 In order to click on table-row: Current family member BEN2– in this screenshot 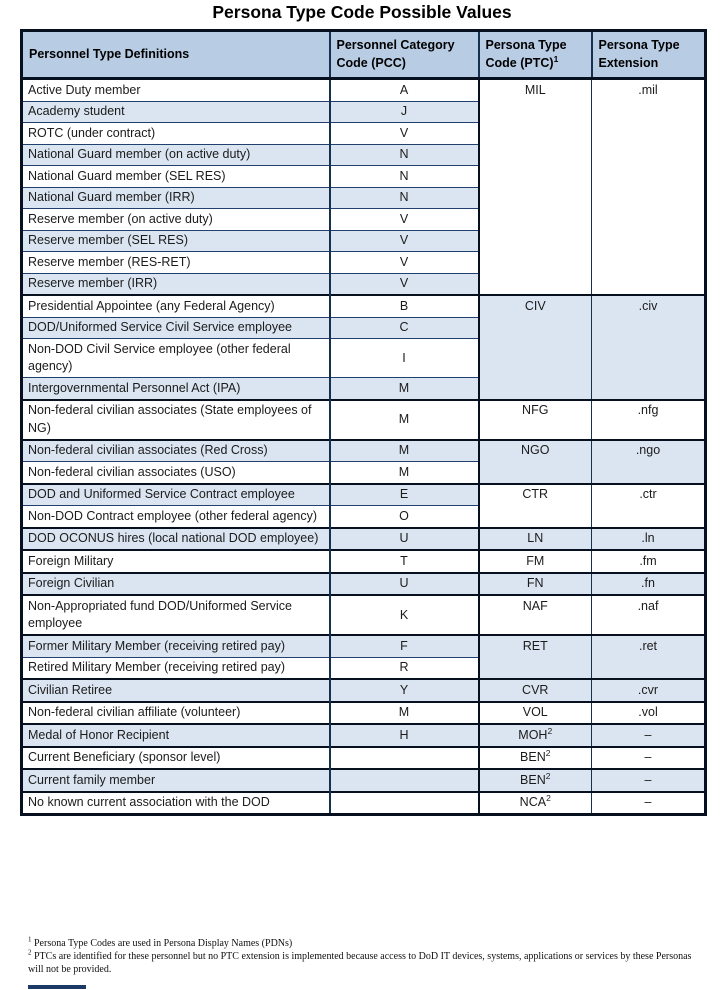, I will do `click(363, 780)`.